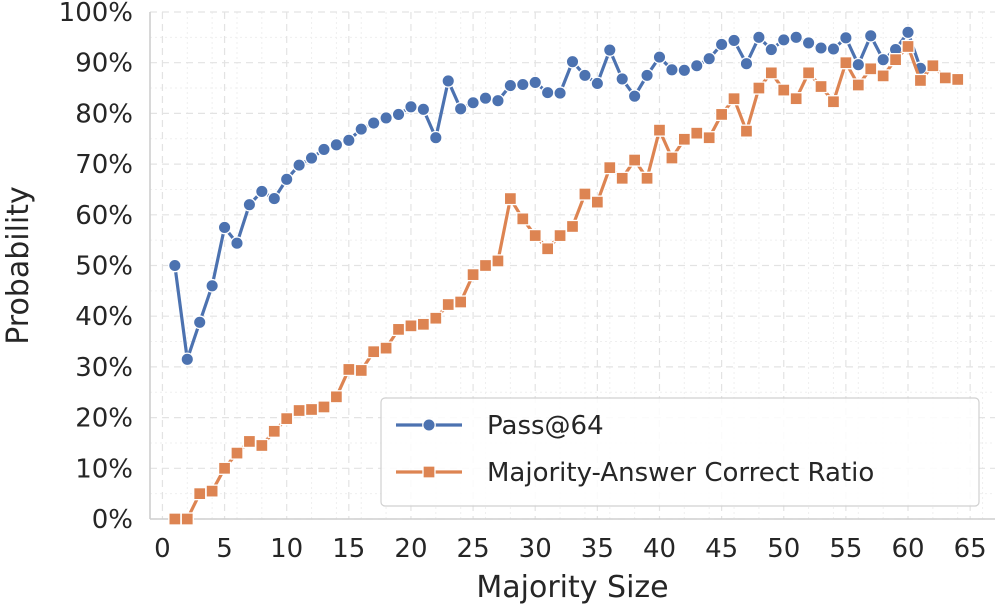 Image resolution: width=997 pixels, height=612 pixels. Describe the element at coordinates (104, 165) in the screenshot. I see `y-tick-label: 70%` at that location.